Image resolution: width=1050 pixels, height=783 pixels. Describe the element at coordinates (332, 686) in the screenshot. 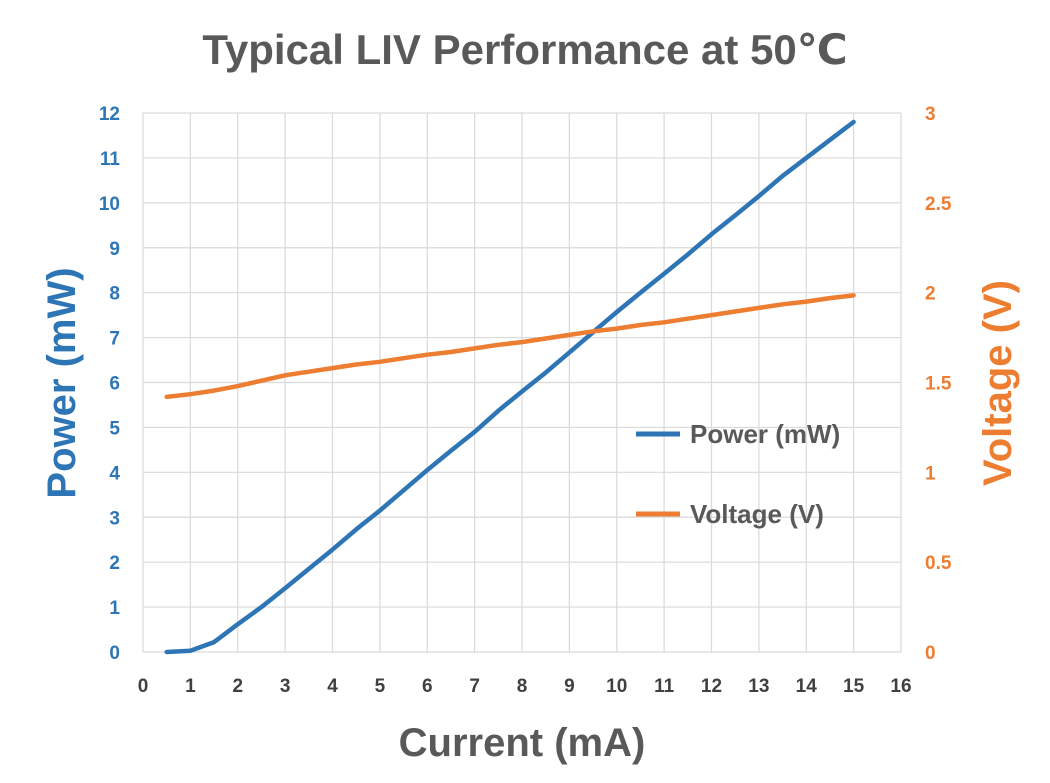

I see `x-tick-label-4: 4` at that location.